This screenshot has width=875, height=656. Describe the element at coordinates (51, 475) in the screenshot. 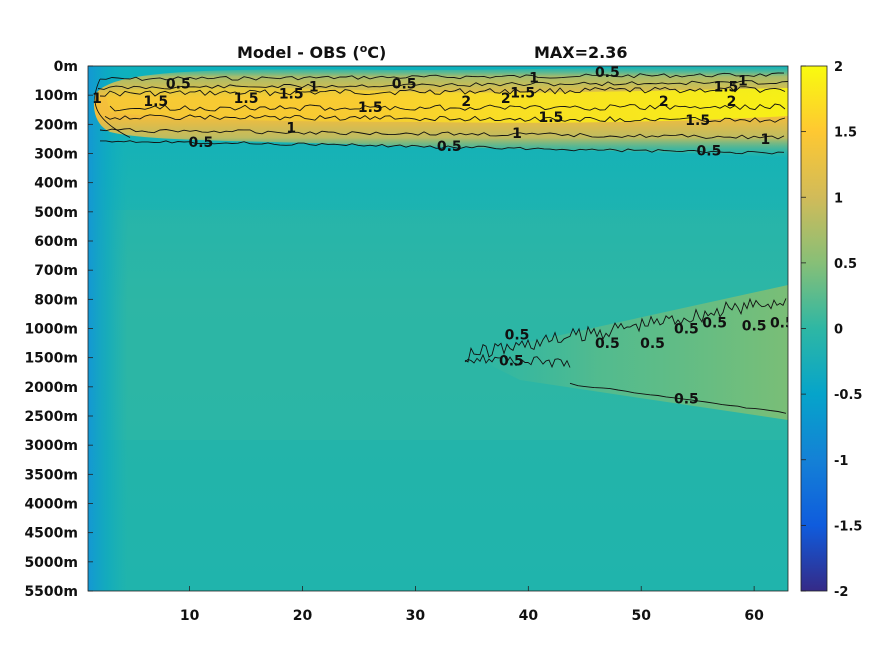

I see `y-tick-label: 3500m` at that location.